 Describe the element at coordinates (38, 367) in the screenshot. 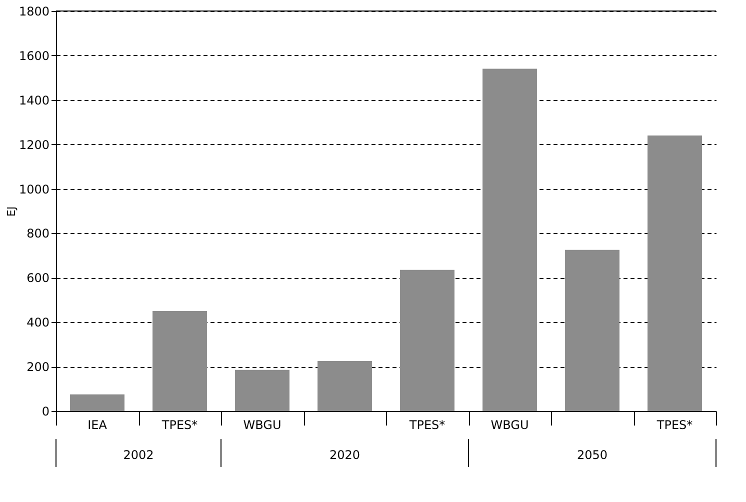

I see `y-tick-label: 200` at that location.